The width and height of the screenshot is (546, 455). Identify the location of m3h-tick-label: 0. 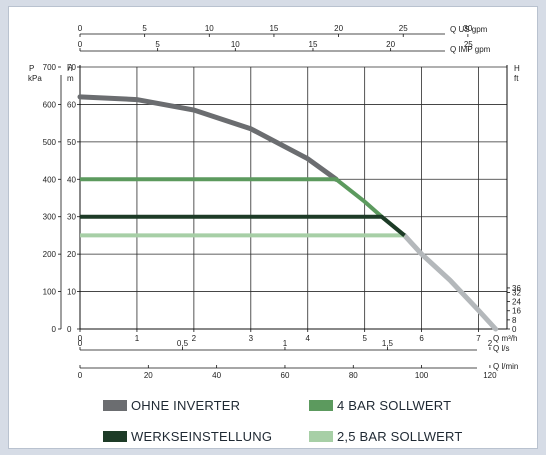
(80, 338).